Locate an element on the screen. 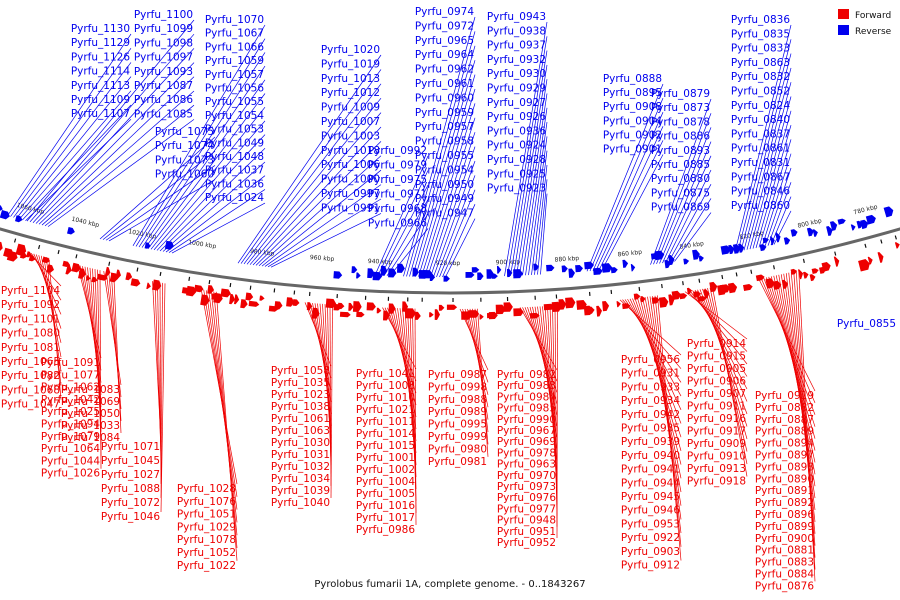  forward-gene-label: Pyrfu_1004 is located at coordinates (386, 482).